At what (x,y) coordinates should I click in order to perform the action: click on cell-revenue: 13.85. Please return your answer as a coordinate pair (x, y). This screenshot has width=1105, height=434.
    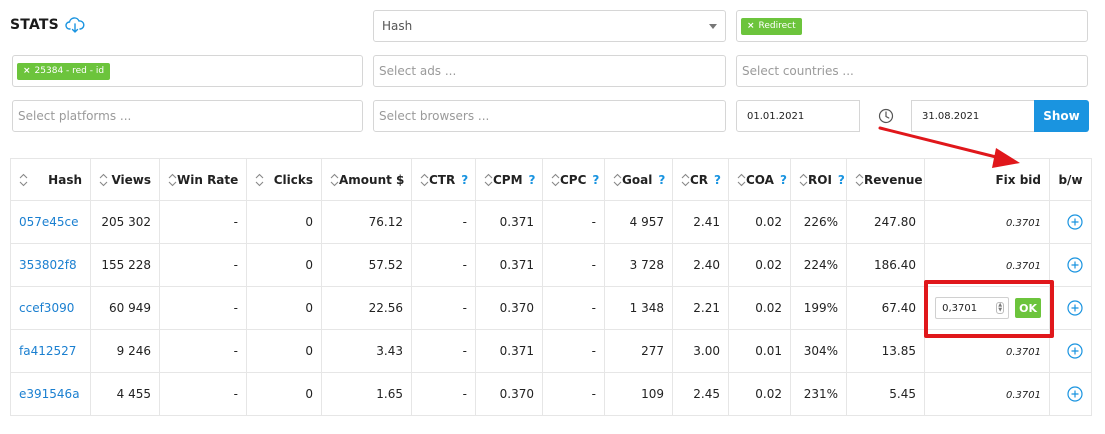
    Looking at the image, I should click on (885, 351).